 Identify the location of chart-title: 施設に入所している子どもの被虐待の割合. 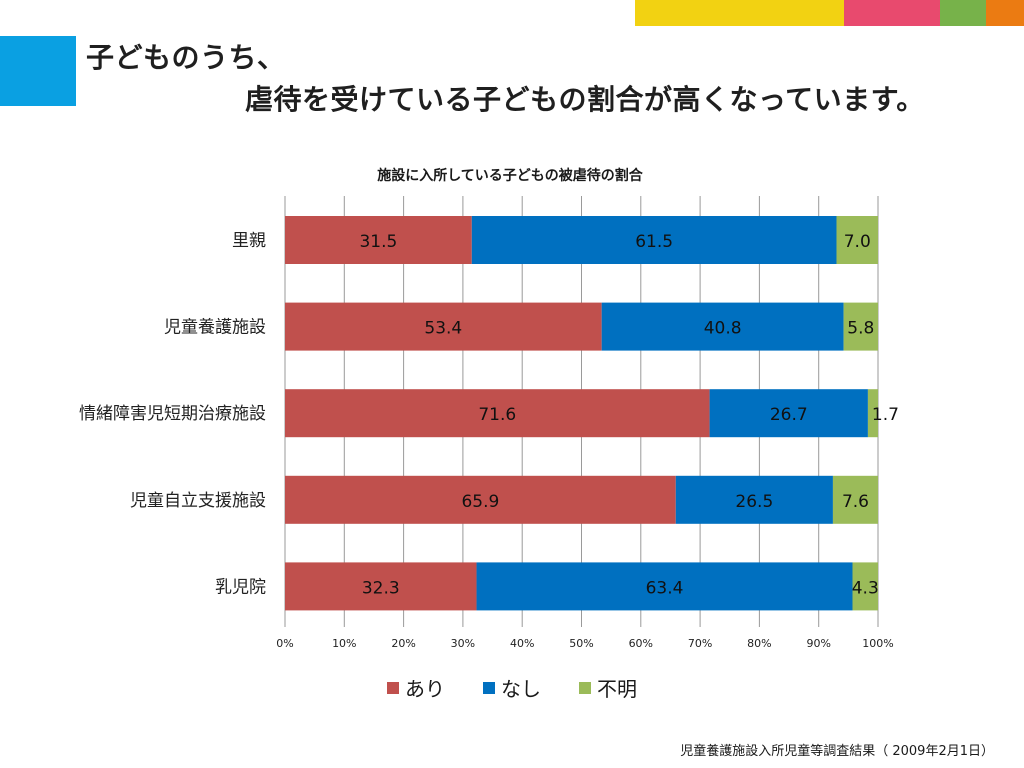
(510, 176).